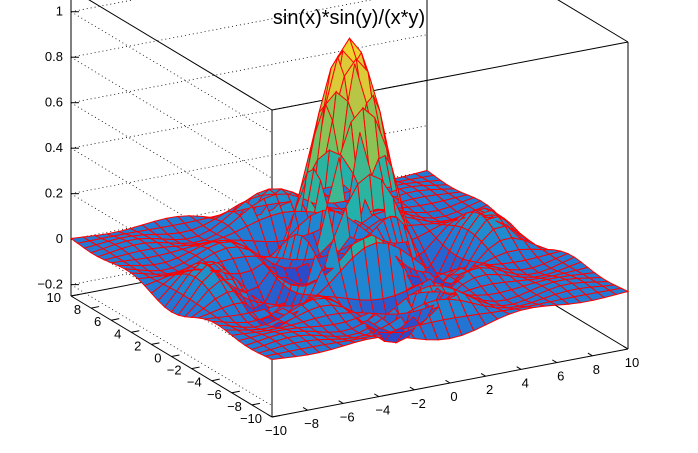 The height and width of the screenshot is (453, 698). Describe the element at coordinates (347, 416) in the screenshot. I see `x-tick-label-2: −6` at that location.